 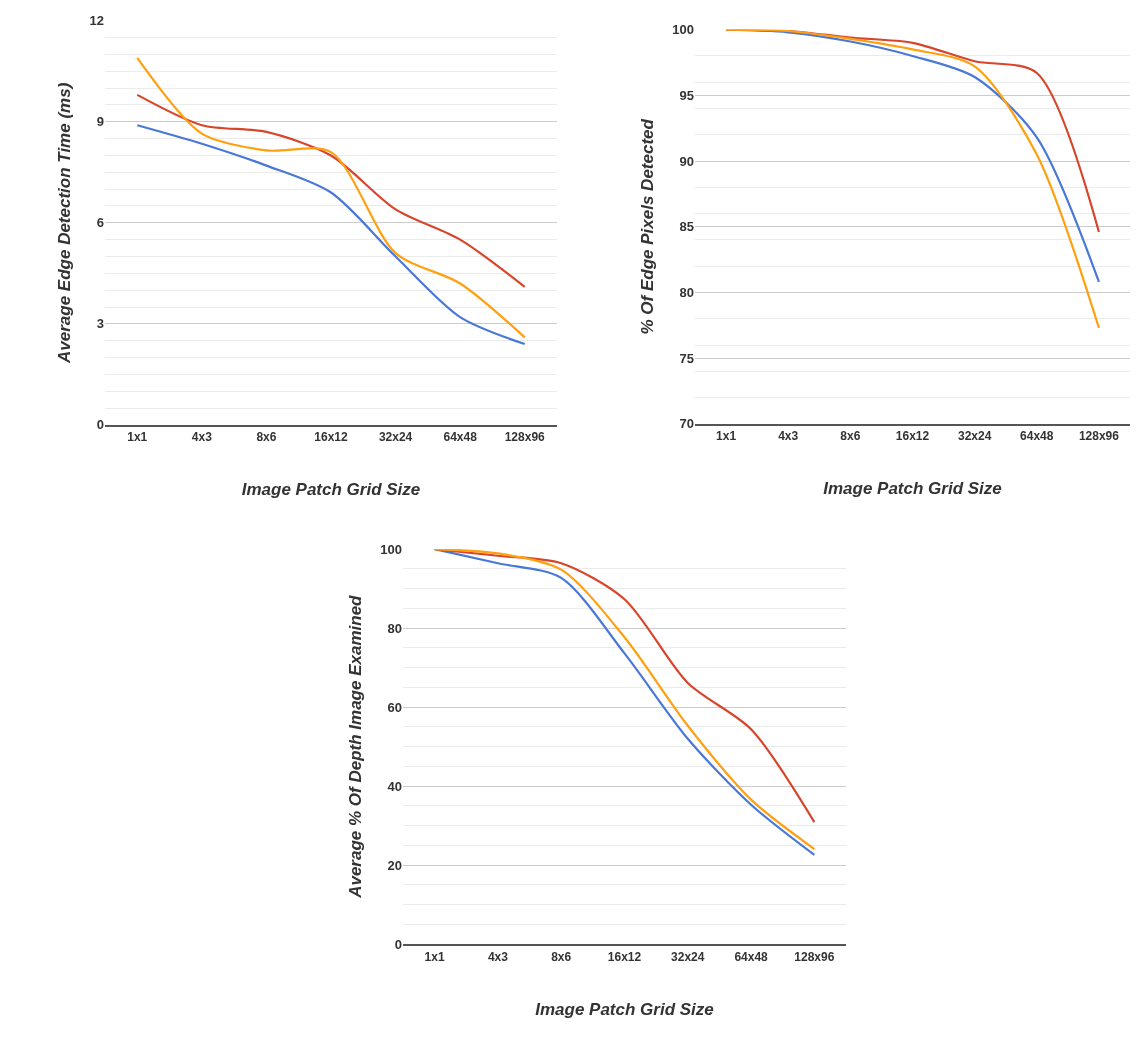 What do you see at coordinates (647, 226) in the screenshot?
I see `y-axis-title: % Of Edge Pixels Detected` at bounding box center [647, 226].